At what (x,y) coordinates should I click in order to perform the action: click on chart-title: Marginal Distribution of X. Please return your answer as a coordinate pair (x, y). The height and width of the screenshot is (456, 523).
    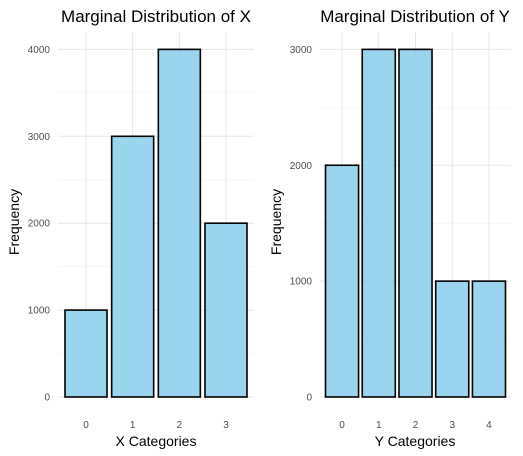
    Looking at the image, I should click on (156, 16).